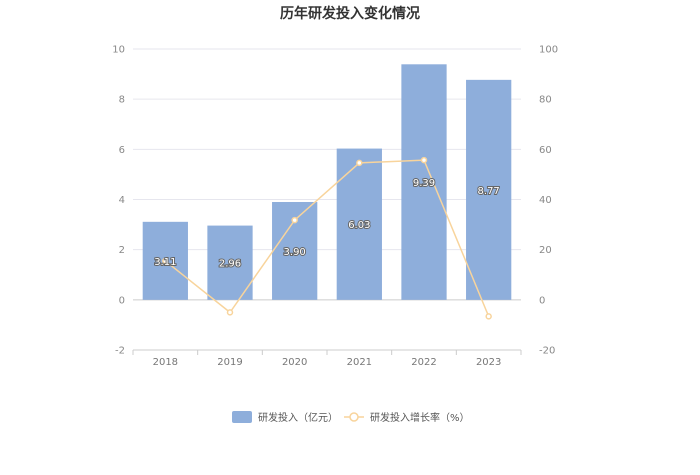 This screenshot has height=475, width=700. I want to click on y-right-tick: 80, so click(545, 100).